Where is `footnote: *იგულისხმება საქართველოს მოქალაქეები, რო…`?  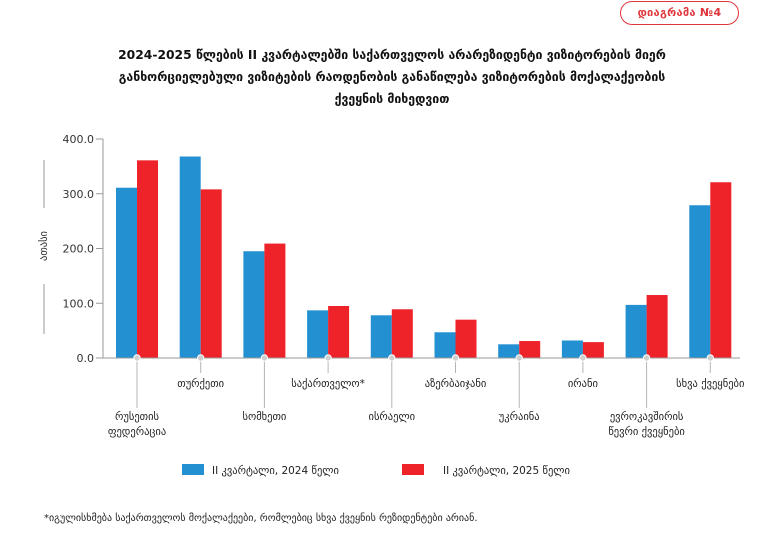
footnote: *იგულისხმება საქართველოს მოქალაქეები, რო… is located at coordinates (261, 518).